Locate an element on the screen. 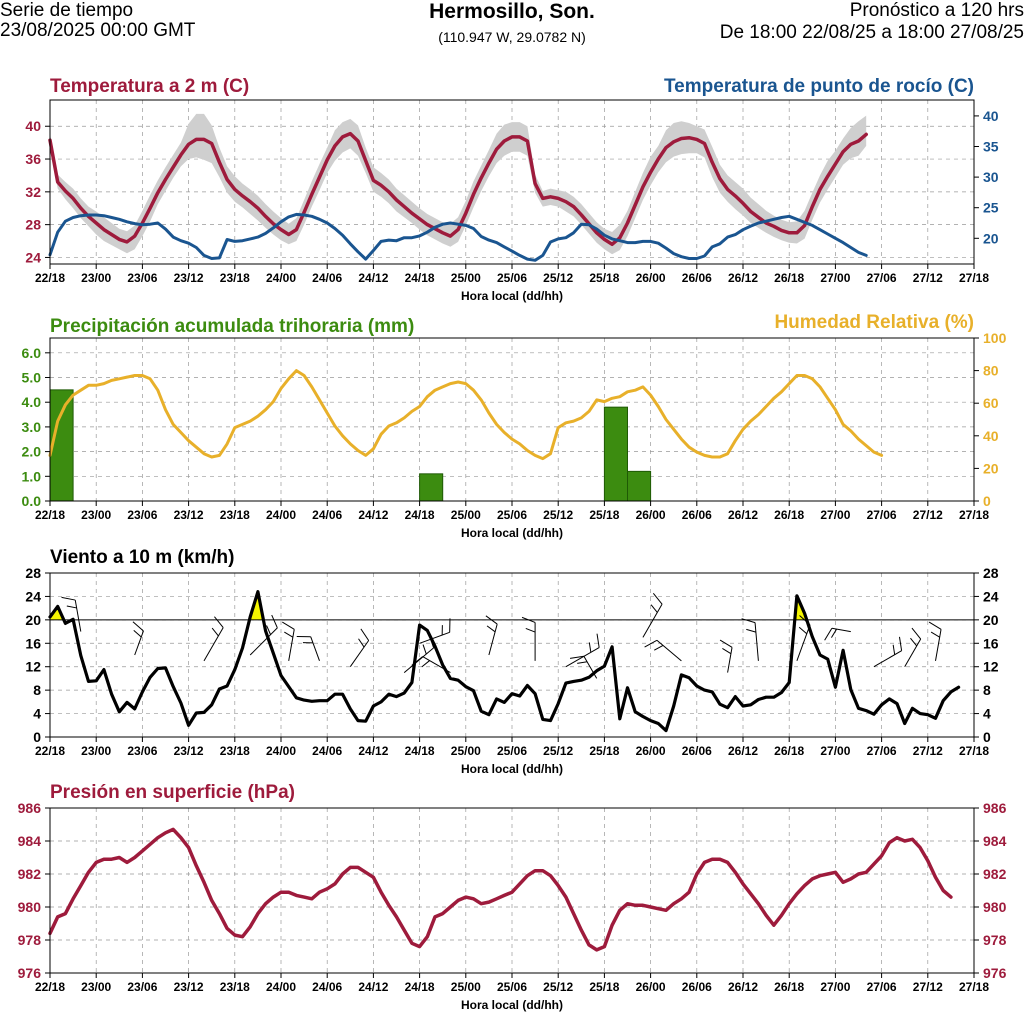  precip-x-tick-label: 23/00 is located at coordinates (96, 515).